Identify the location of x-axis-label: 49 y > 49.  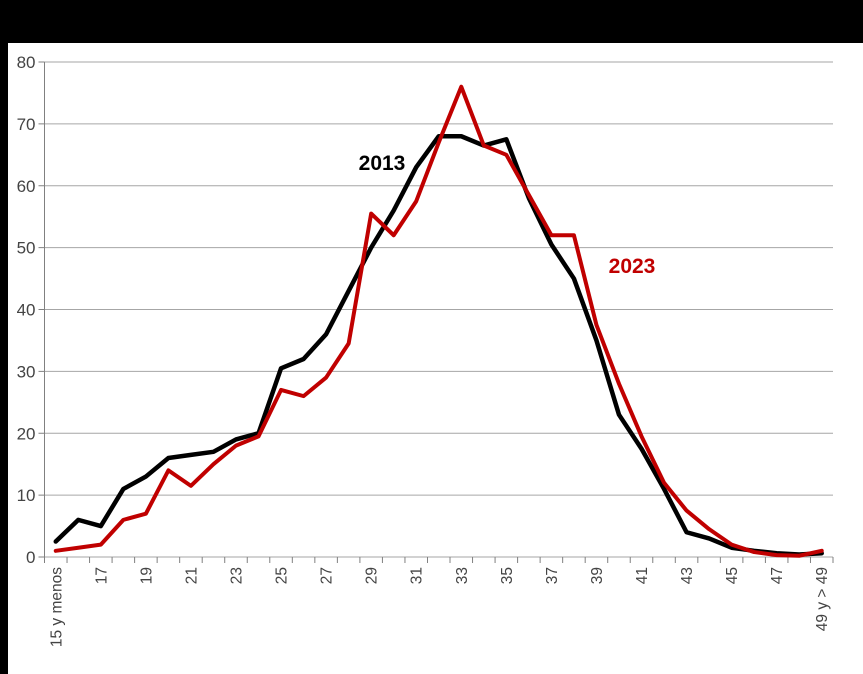
(822, 599).